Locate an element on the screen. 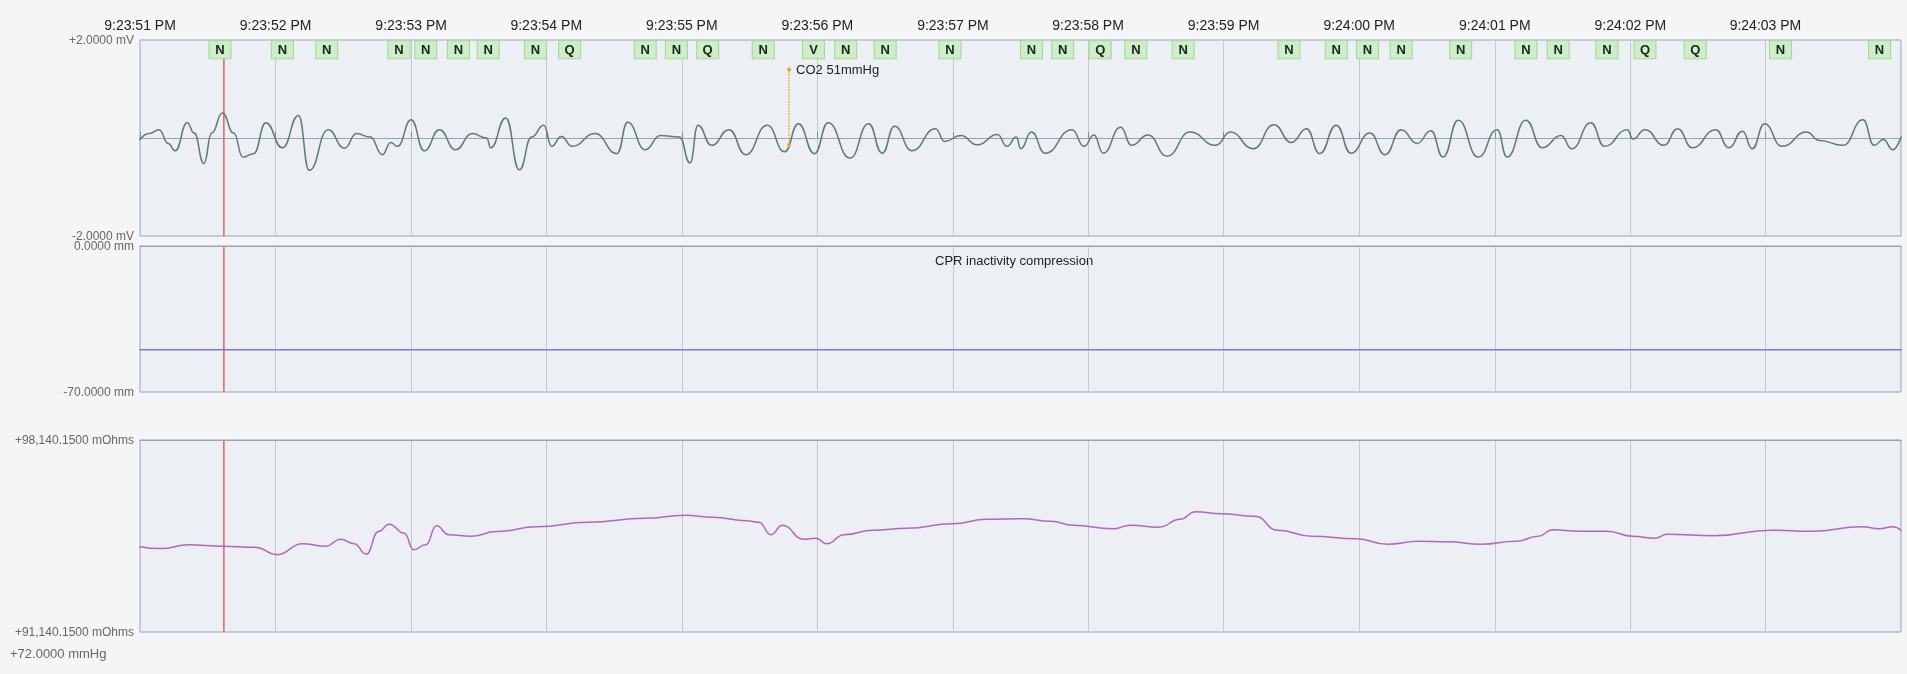 The image size is (1907, 674). x-tick-label: 9:23:52 PM is located at coordinates (275, 25).